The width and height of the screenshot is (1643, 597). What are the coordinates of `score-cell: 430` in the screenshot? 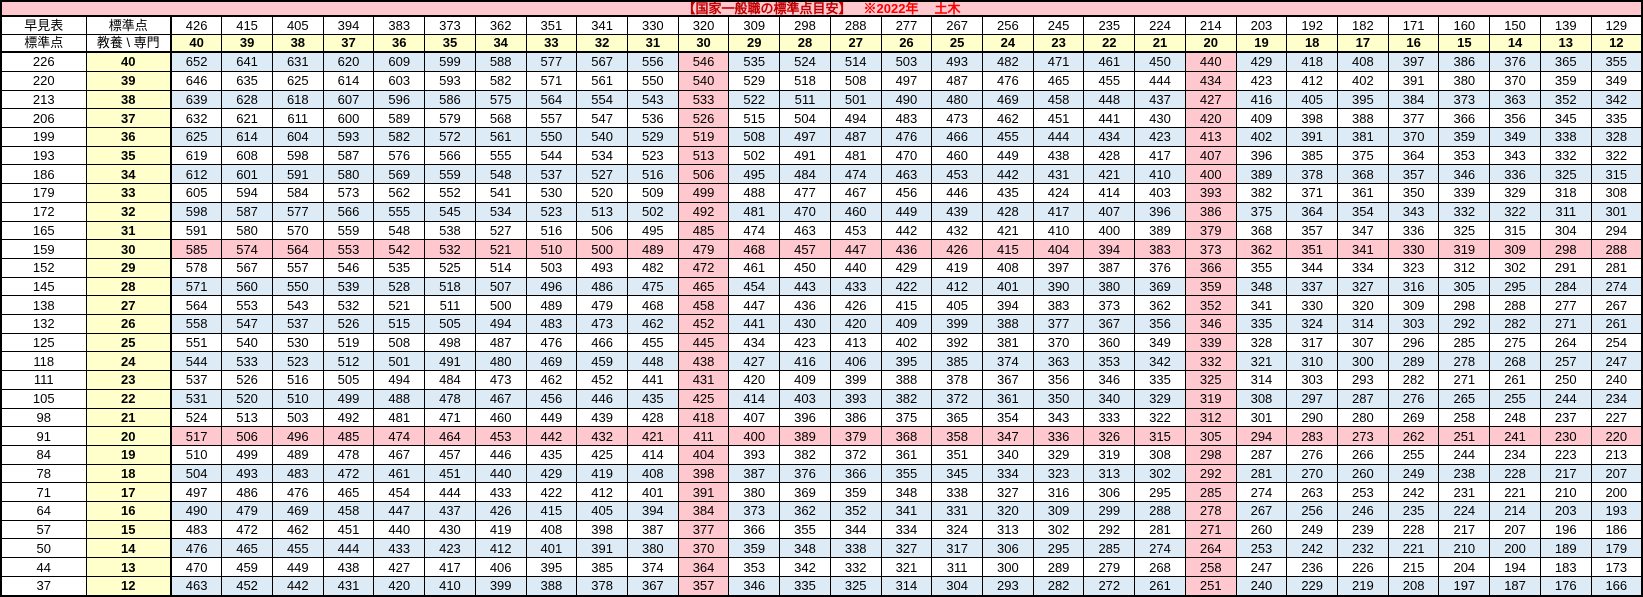 It's located at (1160, 118).